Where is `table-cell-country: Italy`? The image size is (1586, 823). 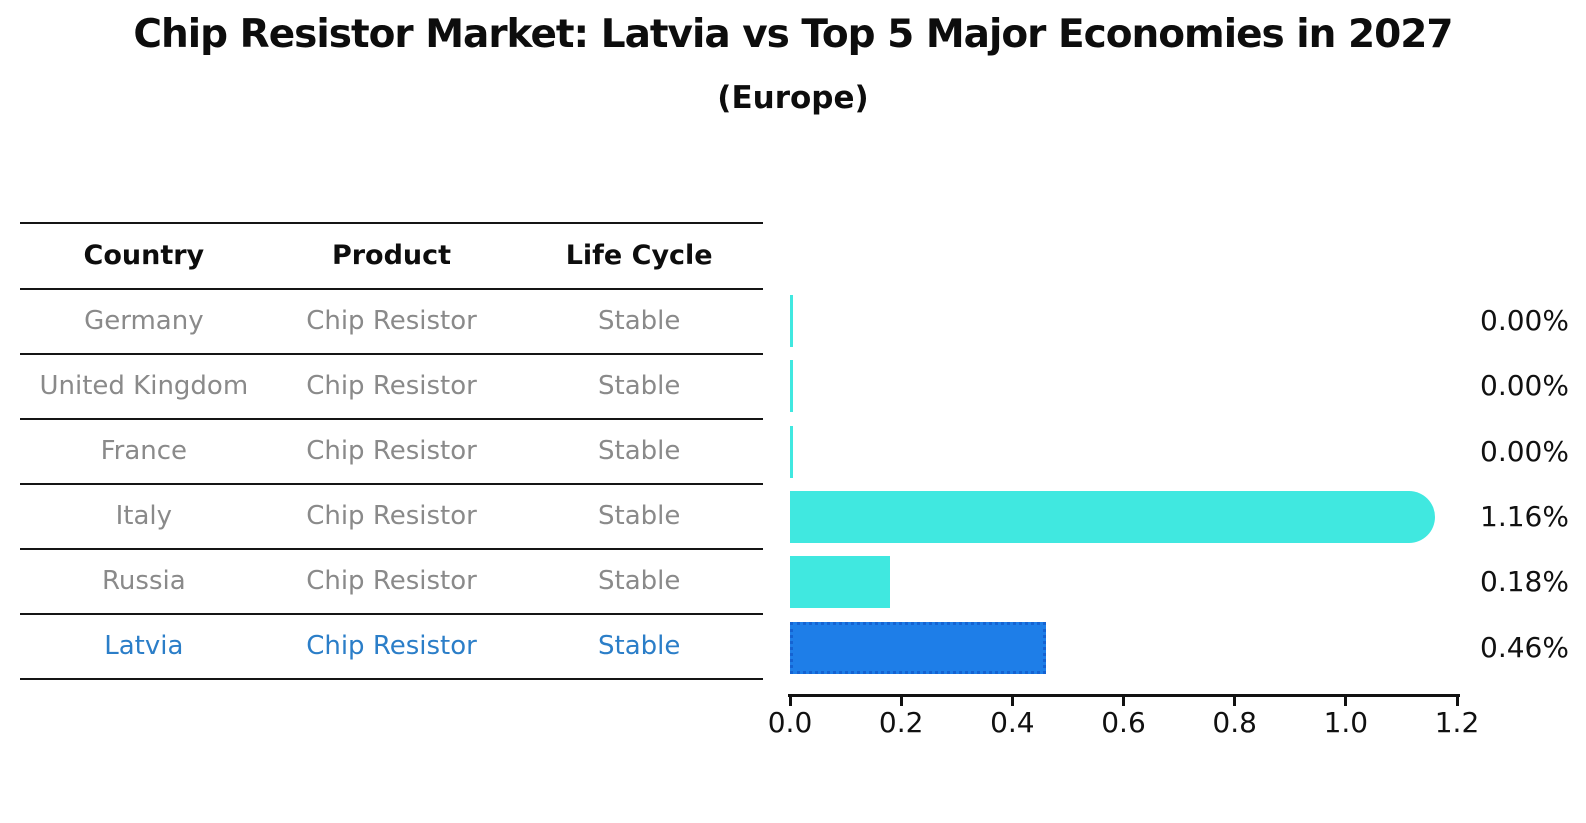
table-cell-country: Italy is located at coordinates (144, 516).